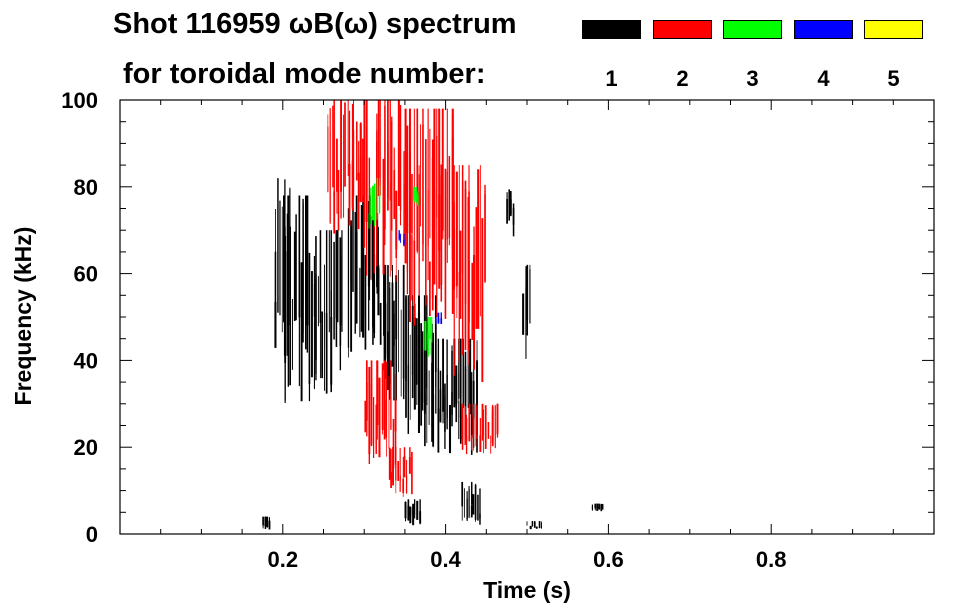 The image size is (963, 615). Describe the element at coordinates (86, 447) in the screenshot. I see `y-tick-label: 20` at that location.